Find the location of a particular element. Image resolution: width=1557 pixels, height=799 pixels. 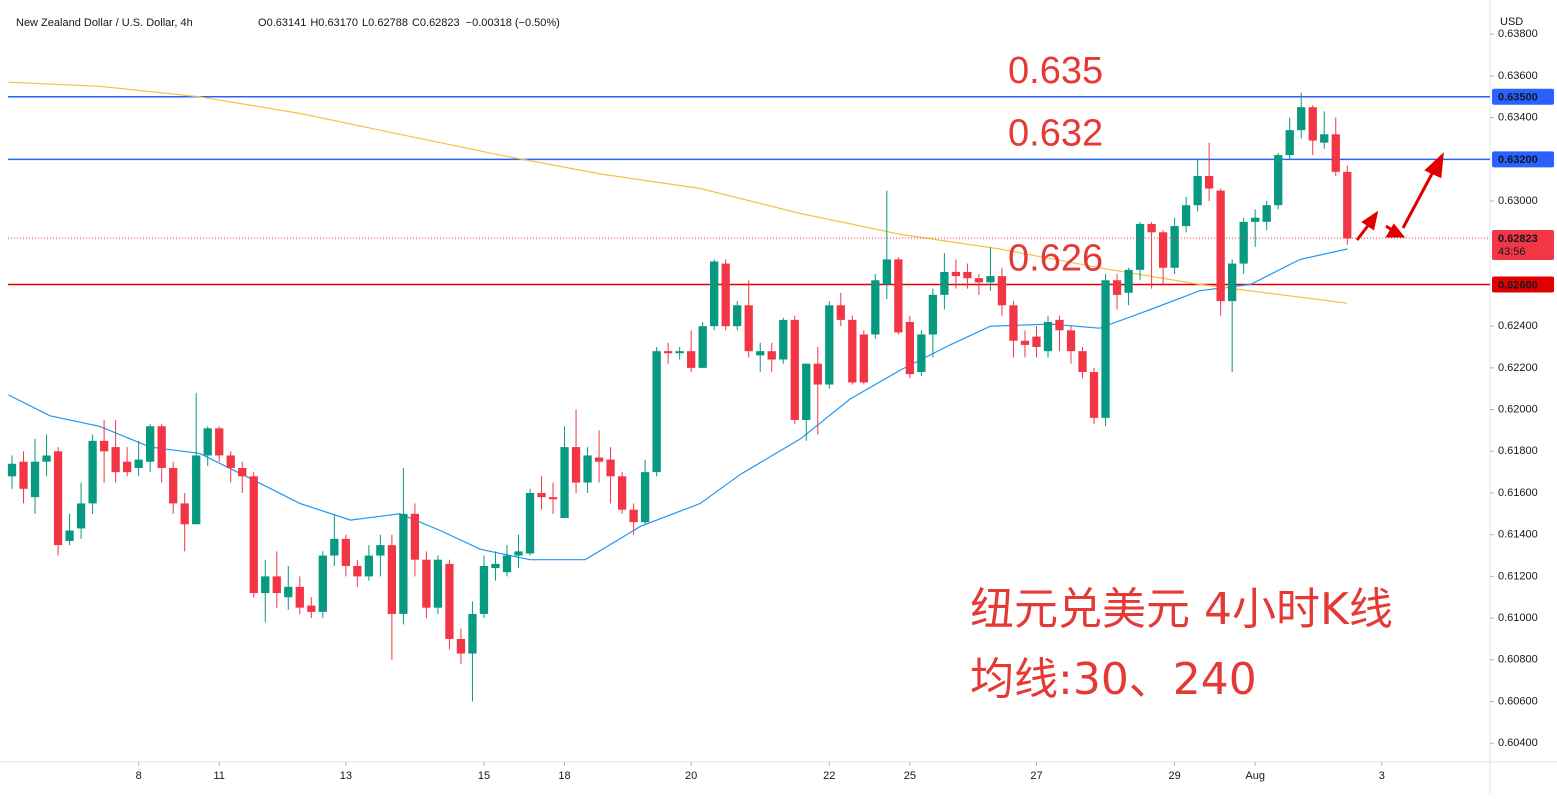

level-badge-label: 0.63500 is located at coordinates (1518, 98).